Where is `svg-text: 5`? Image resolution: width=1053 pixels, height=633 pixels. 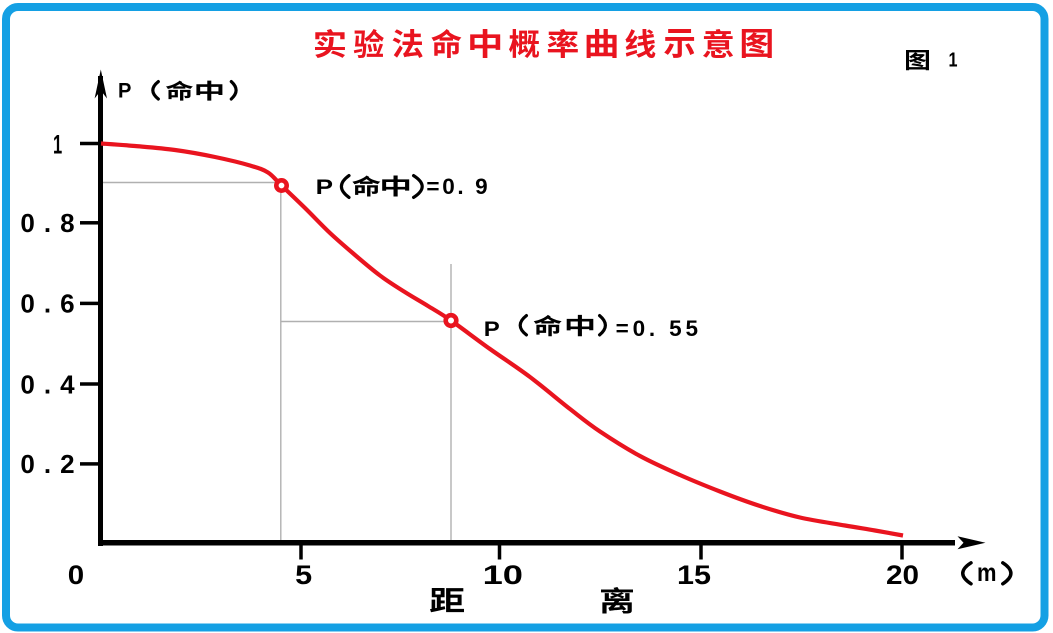 svg-text: 5 is located at coordinates (303, 575).